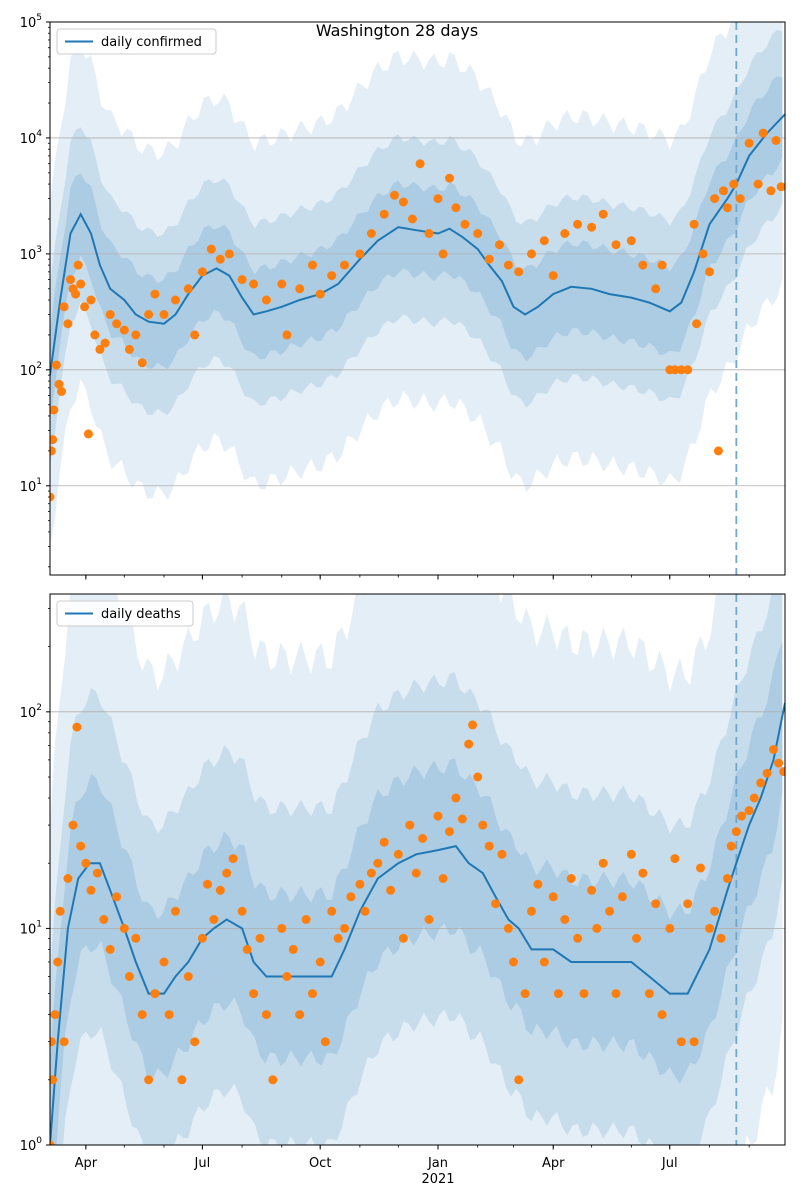 The image size is (800, 1200). What do you see at coordinates (320, 1163) in the screenshot?
I see `x-tick-label: Oct` at bounding box center [320, 1163].